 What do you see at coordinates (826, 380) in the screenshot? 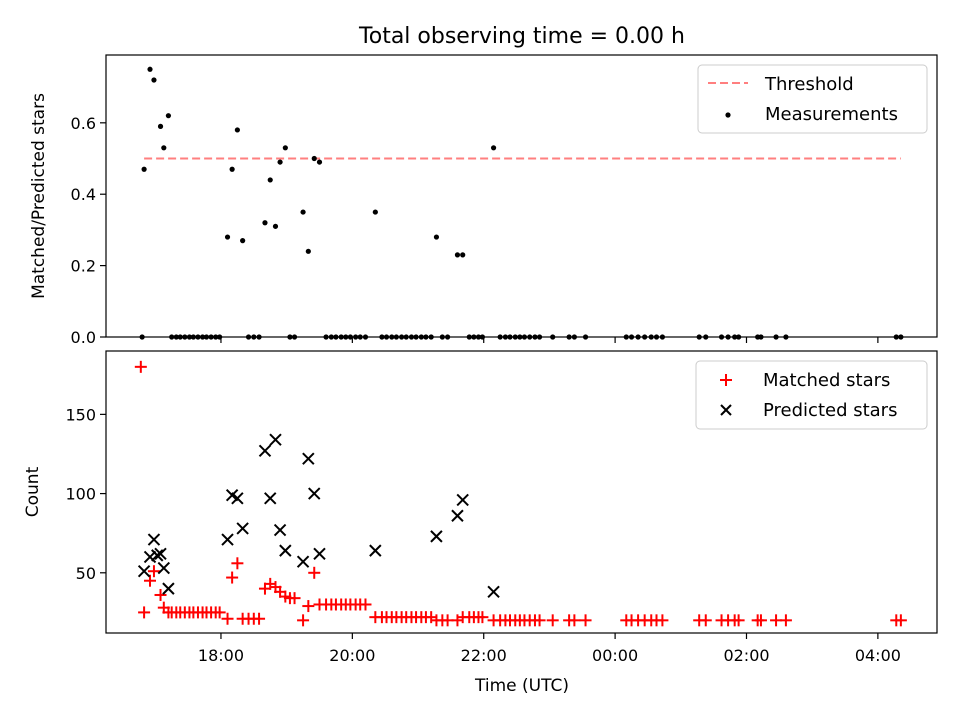
I see `legend-matched-label: Matched stars` at bounding box center [826, 380].